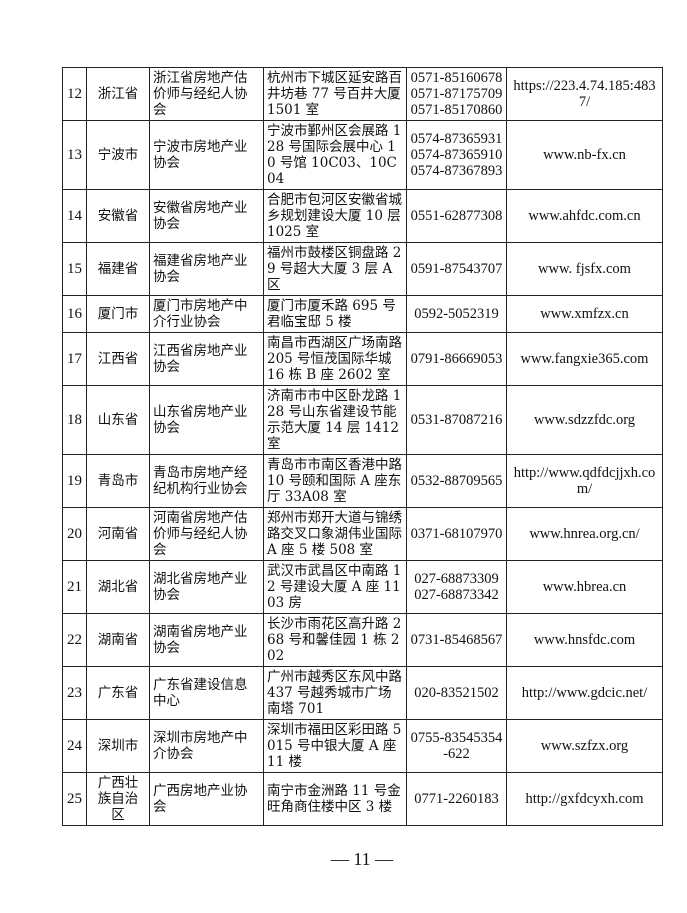 This screenshot has height=913, width=687. I want to click on phone-cell: 0551-62877308, so click(456, 216).